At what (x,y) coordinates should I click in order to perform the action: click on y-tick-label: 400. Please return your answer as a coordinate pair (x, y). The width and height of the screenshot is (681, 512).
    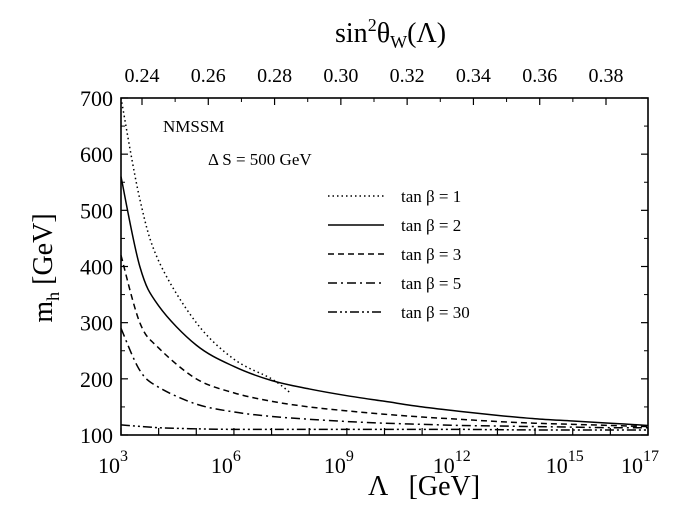
    Looking at the image, I should click on (96, 267).